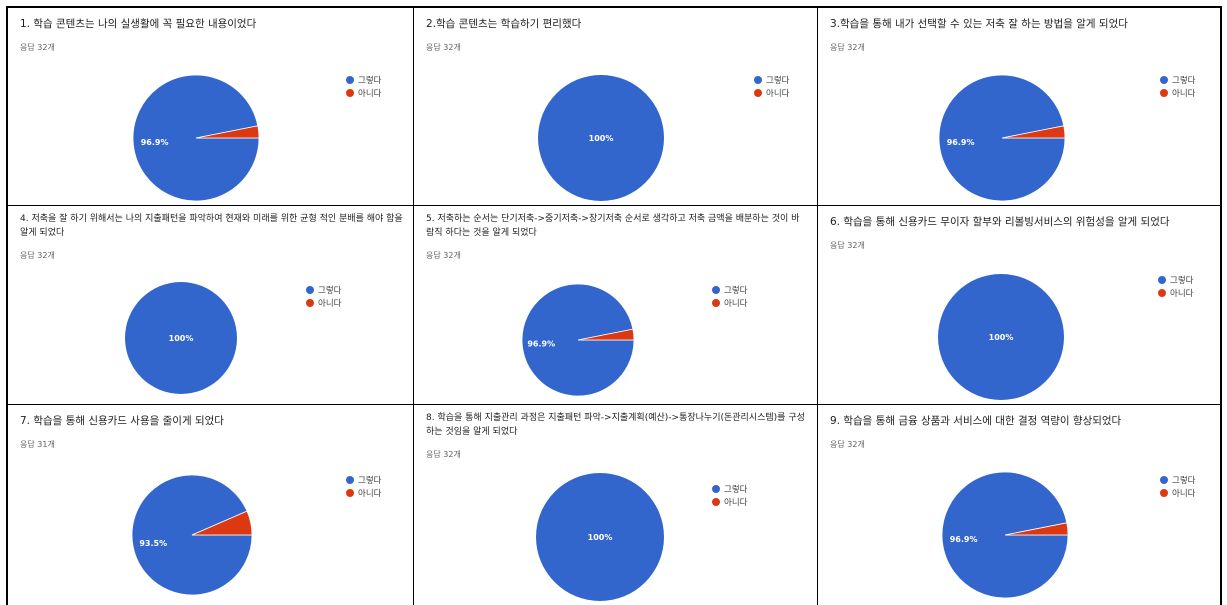 This screenshot has height=605, width=1227. I want to click on chart-title: 9. 학습을 통해 금융 상품과 서비스에 대한 결정 역량이 향상되었다, so click(976, 421).